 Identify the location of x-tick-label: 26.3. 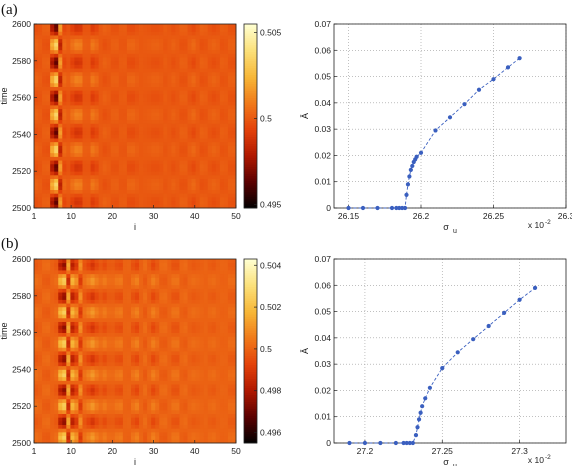
(565, 216).